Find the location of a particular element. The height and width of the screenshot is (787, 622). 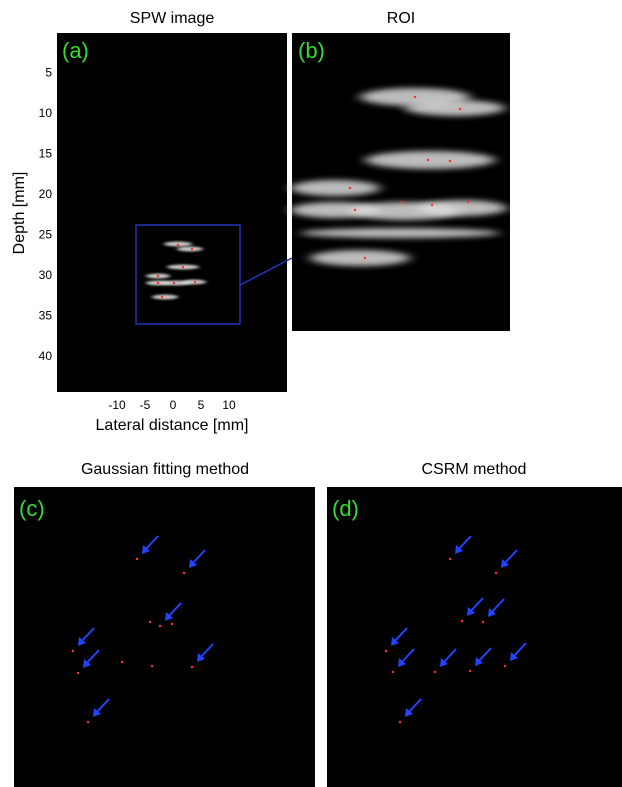

panel-label: (a) is located at coordinates (75, 50).